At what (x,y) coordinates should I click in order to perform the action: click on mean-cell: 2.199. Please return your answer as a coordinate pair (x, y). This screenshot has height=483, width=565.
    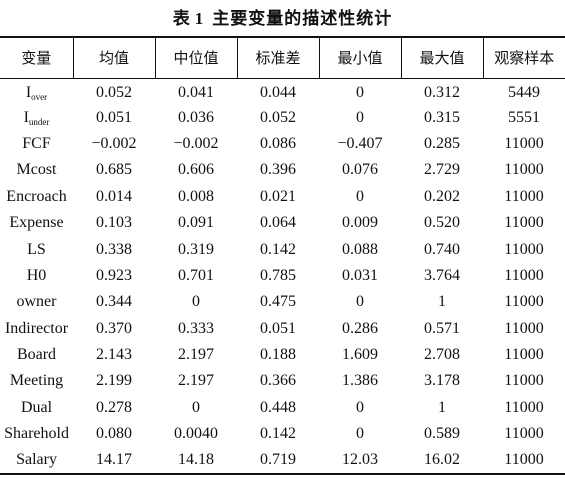
    Looking at the image, I should click on (114, 381).